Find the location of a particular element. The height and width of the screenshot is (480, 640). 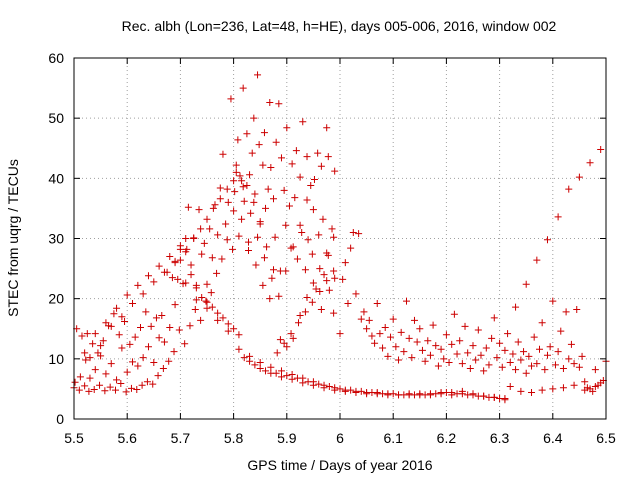

x-tick-label: 6.4 is located at coordinates (553, 438).